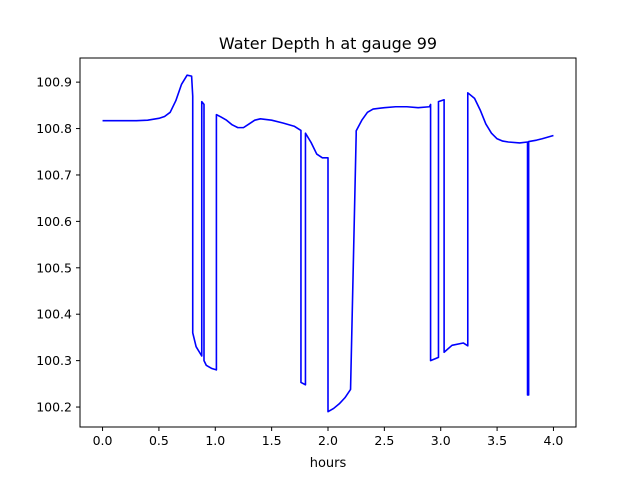 Image resolution: width=640 pixels, height=480 pixels. I want to click on x-tick-label: 4.0, so click(554, 440).